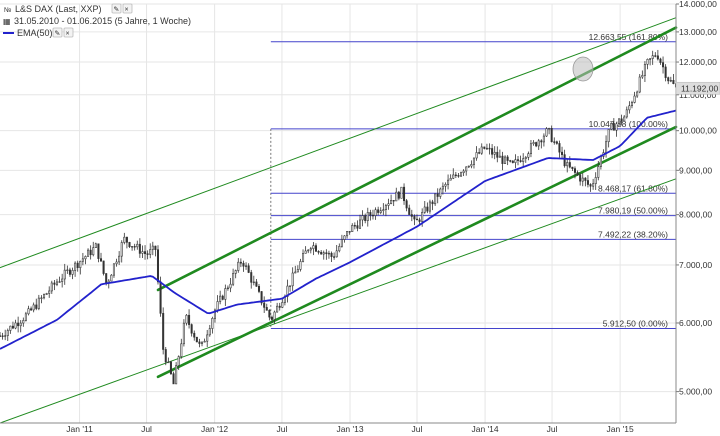  Describe the element at coordinates (116, 8) in the screenshot. I see `title-settings-button: ✎` at that location.